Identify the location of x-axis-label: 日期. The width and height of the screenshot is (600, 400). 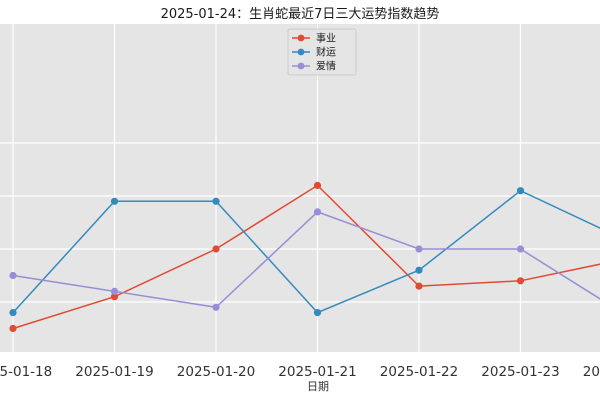
(318, 386).